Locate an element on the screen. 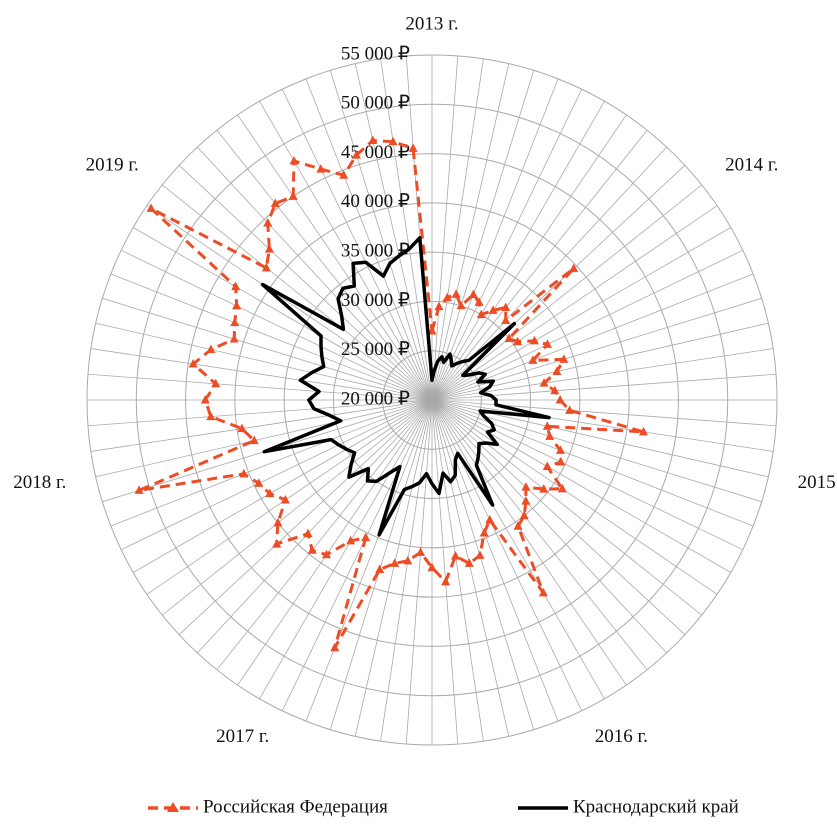 This screenshot has height=827, width=837. legend-marker is located at coordinates (173, 807).